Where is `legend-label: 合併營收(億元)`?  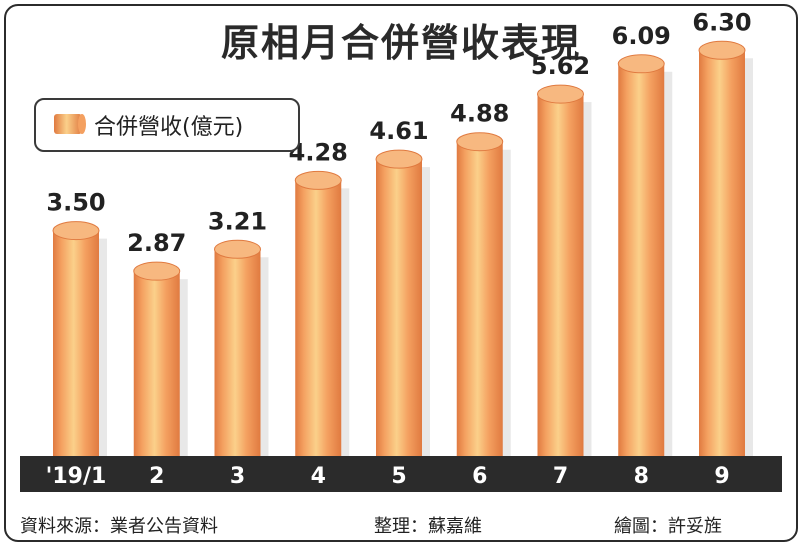
legend-label: 合併營收(億元) is located at coordinates (169, 127).